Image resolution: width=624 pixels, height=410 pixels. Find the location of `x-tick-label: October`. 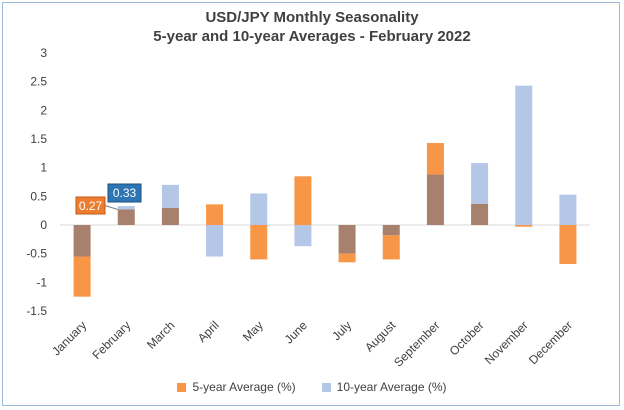

x-tick-label: October is located at coordinates (467, 338).